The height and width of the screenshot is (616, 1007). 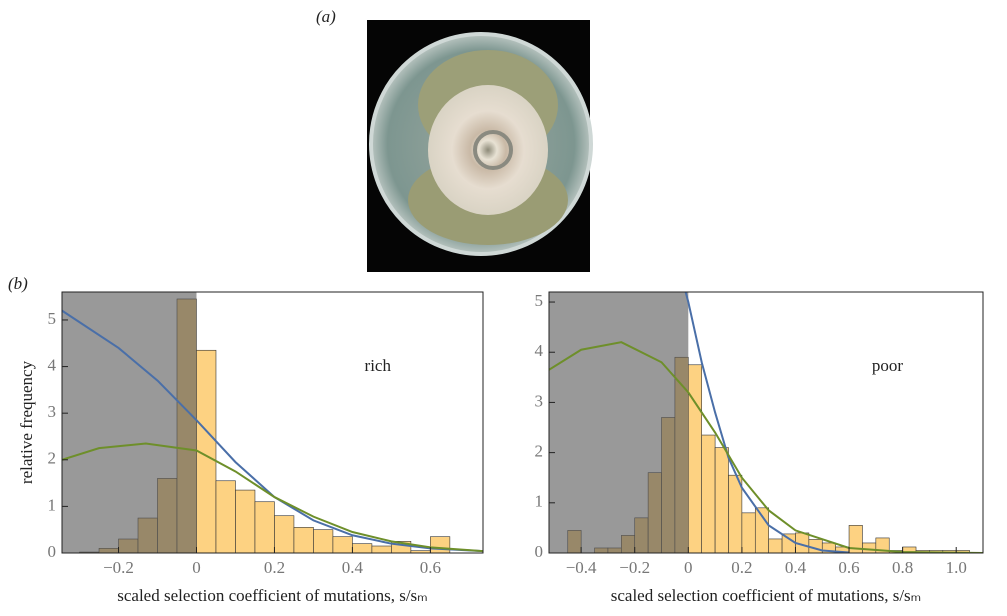 What do you see at coordinates (480, 146) in the screenshot?
I see `petri-dish-photo` at bounding box center [480, 146].